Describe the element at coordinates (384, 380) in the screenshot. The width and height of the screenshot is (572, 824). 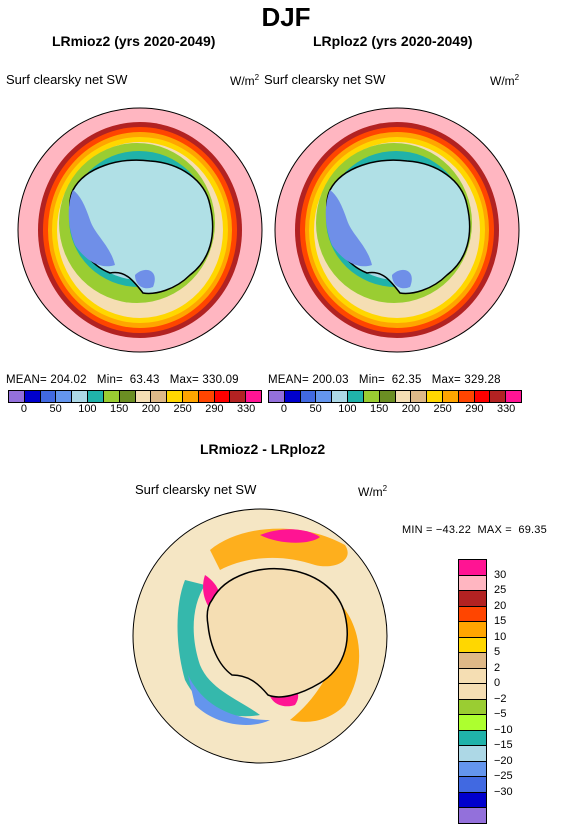
I see `panel2-stats: MEAN= 200.03 Min= 62.35 Max= 329.28` at that location.